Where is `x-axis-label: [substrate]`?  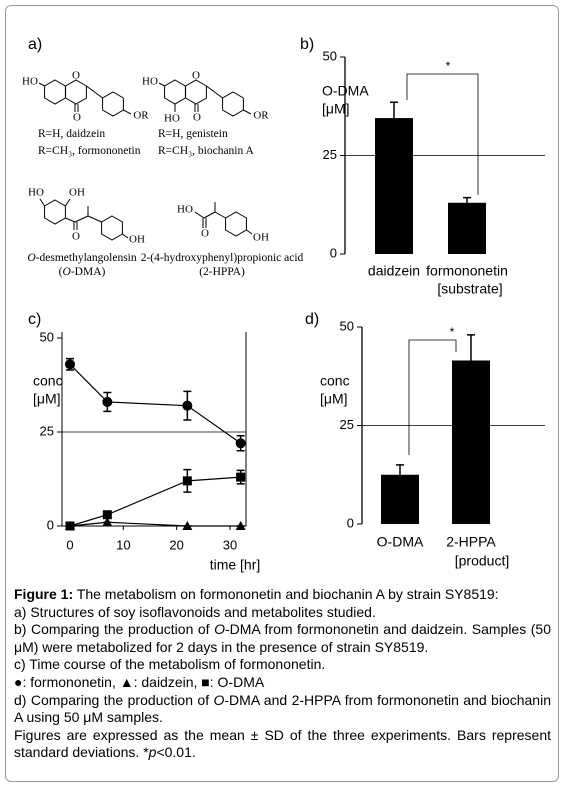 x-axis-label: [substrate] is located at coordinates (469, 289).